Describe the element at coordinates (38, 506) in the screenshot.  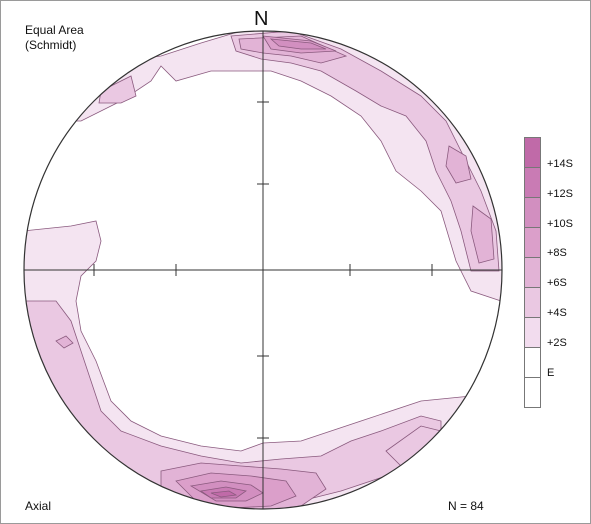
I see `mode-label: Axial` at that location.